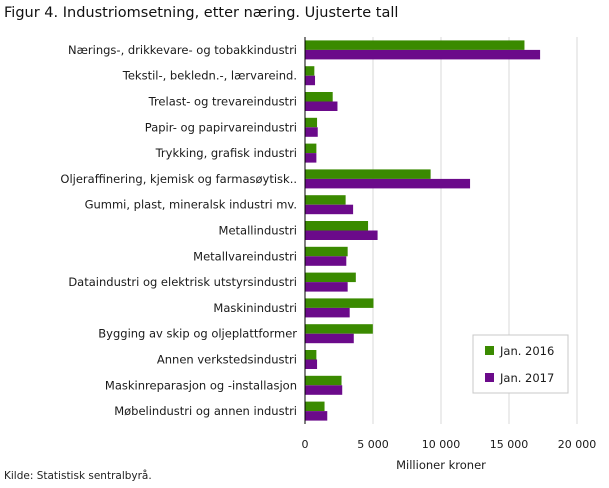 This screenshot has height=488, width=609. Describe the element at coordinates (305, 444) in the screenshot. I see `x-tick-label: 0` at that location.